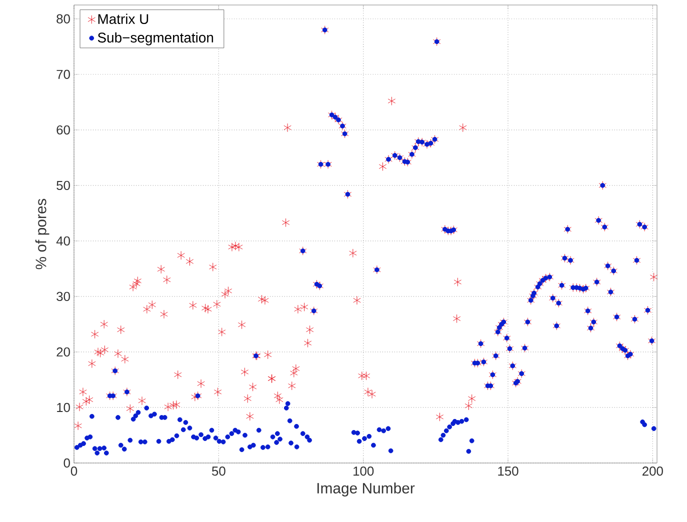 Image resolution: width=687 pixels, height=522 pixels. I want to click on x-tick-label: 150, so click(508, 471).